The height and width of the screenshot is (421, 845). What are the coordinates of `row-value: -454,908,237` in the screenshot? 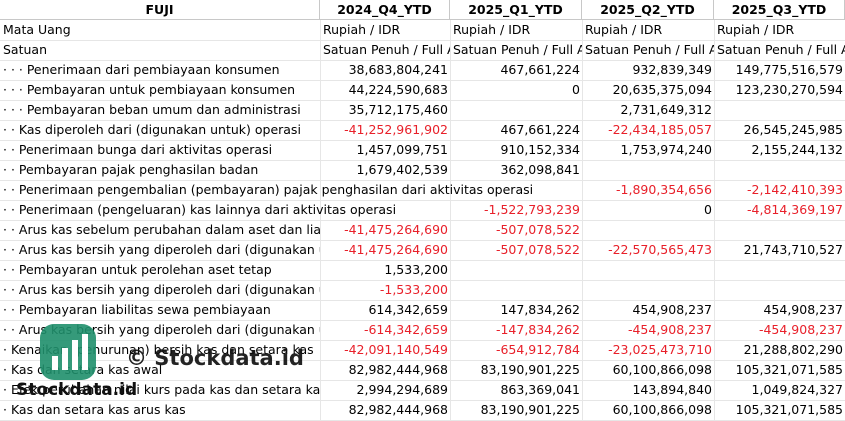 It's located at (669, 329).